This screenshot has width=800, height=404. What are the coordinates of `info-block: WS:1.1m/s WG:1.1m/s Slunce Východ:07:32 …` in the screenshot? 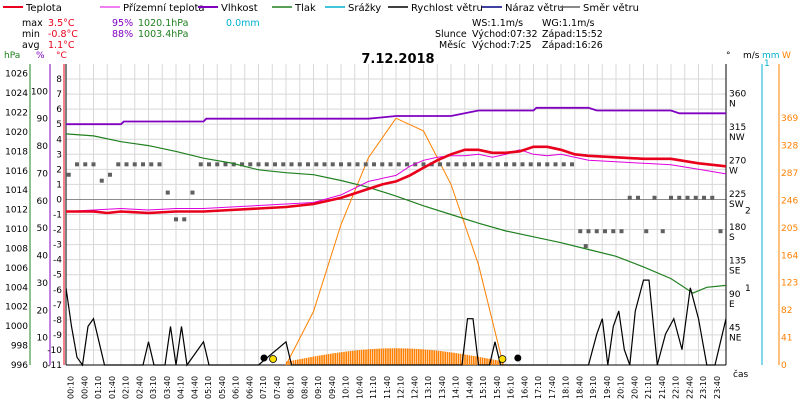 It's located at (519, 34).